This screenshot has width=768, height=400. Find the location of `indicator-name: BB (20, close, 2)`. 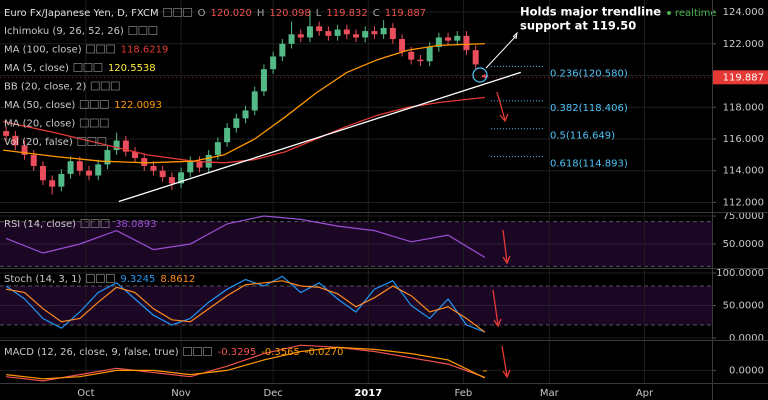

indicator-name: BB (20, close, 2) is located at coordinates (45, 87).